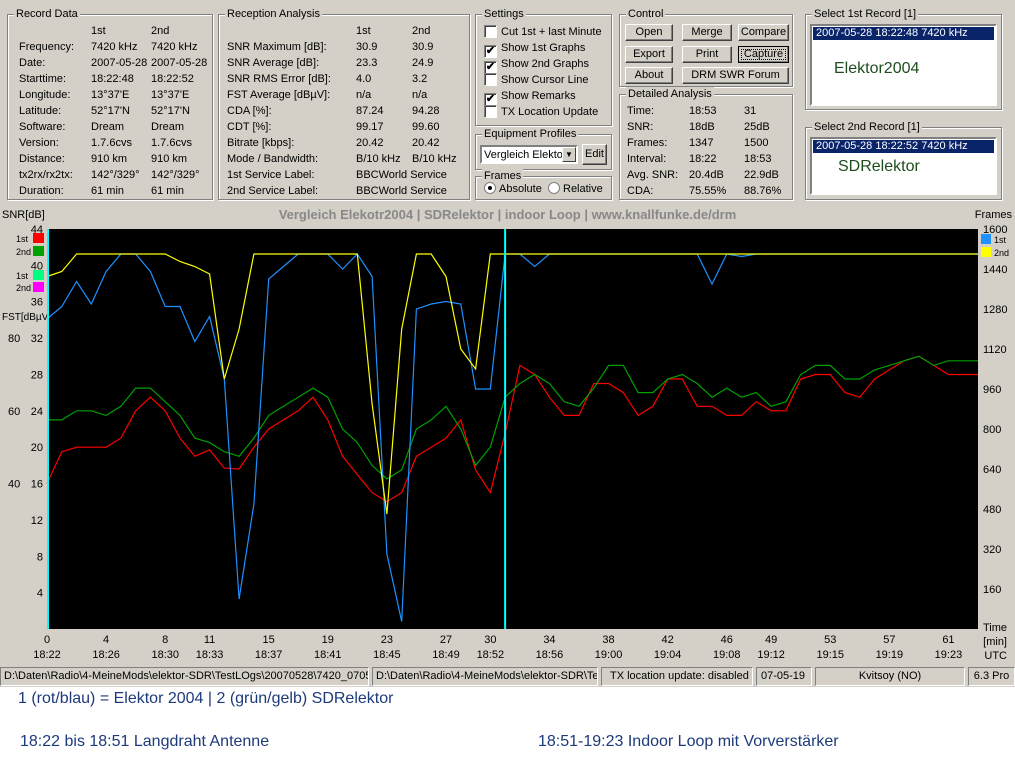 The height and width of the screenshot is (782, 1015). I want to click on x-tick-minute: 15, so click(269, 640).